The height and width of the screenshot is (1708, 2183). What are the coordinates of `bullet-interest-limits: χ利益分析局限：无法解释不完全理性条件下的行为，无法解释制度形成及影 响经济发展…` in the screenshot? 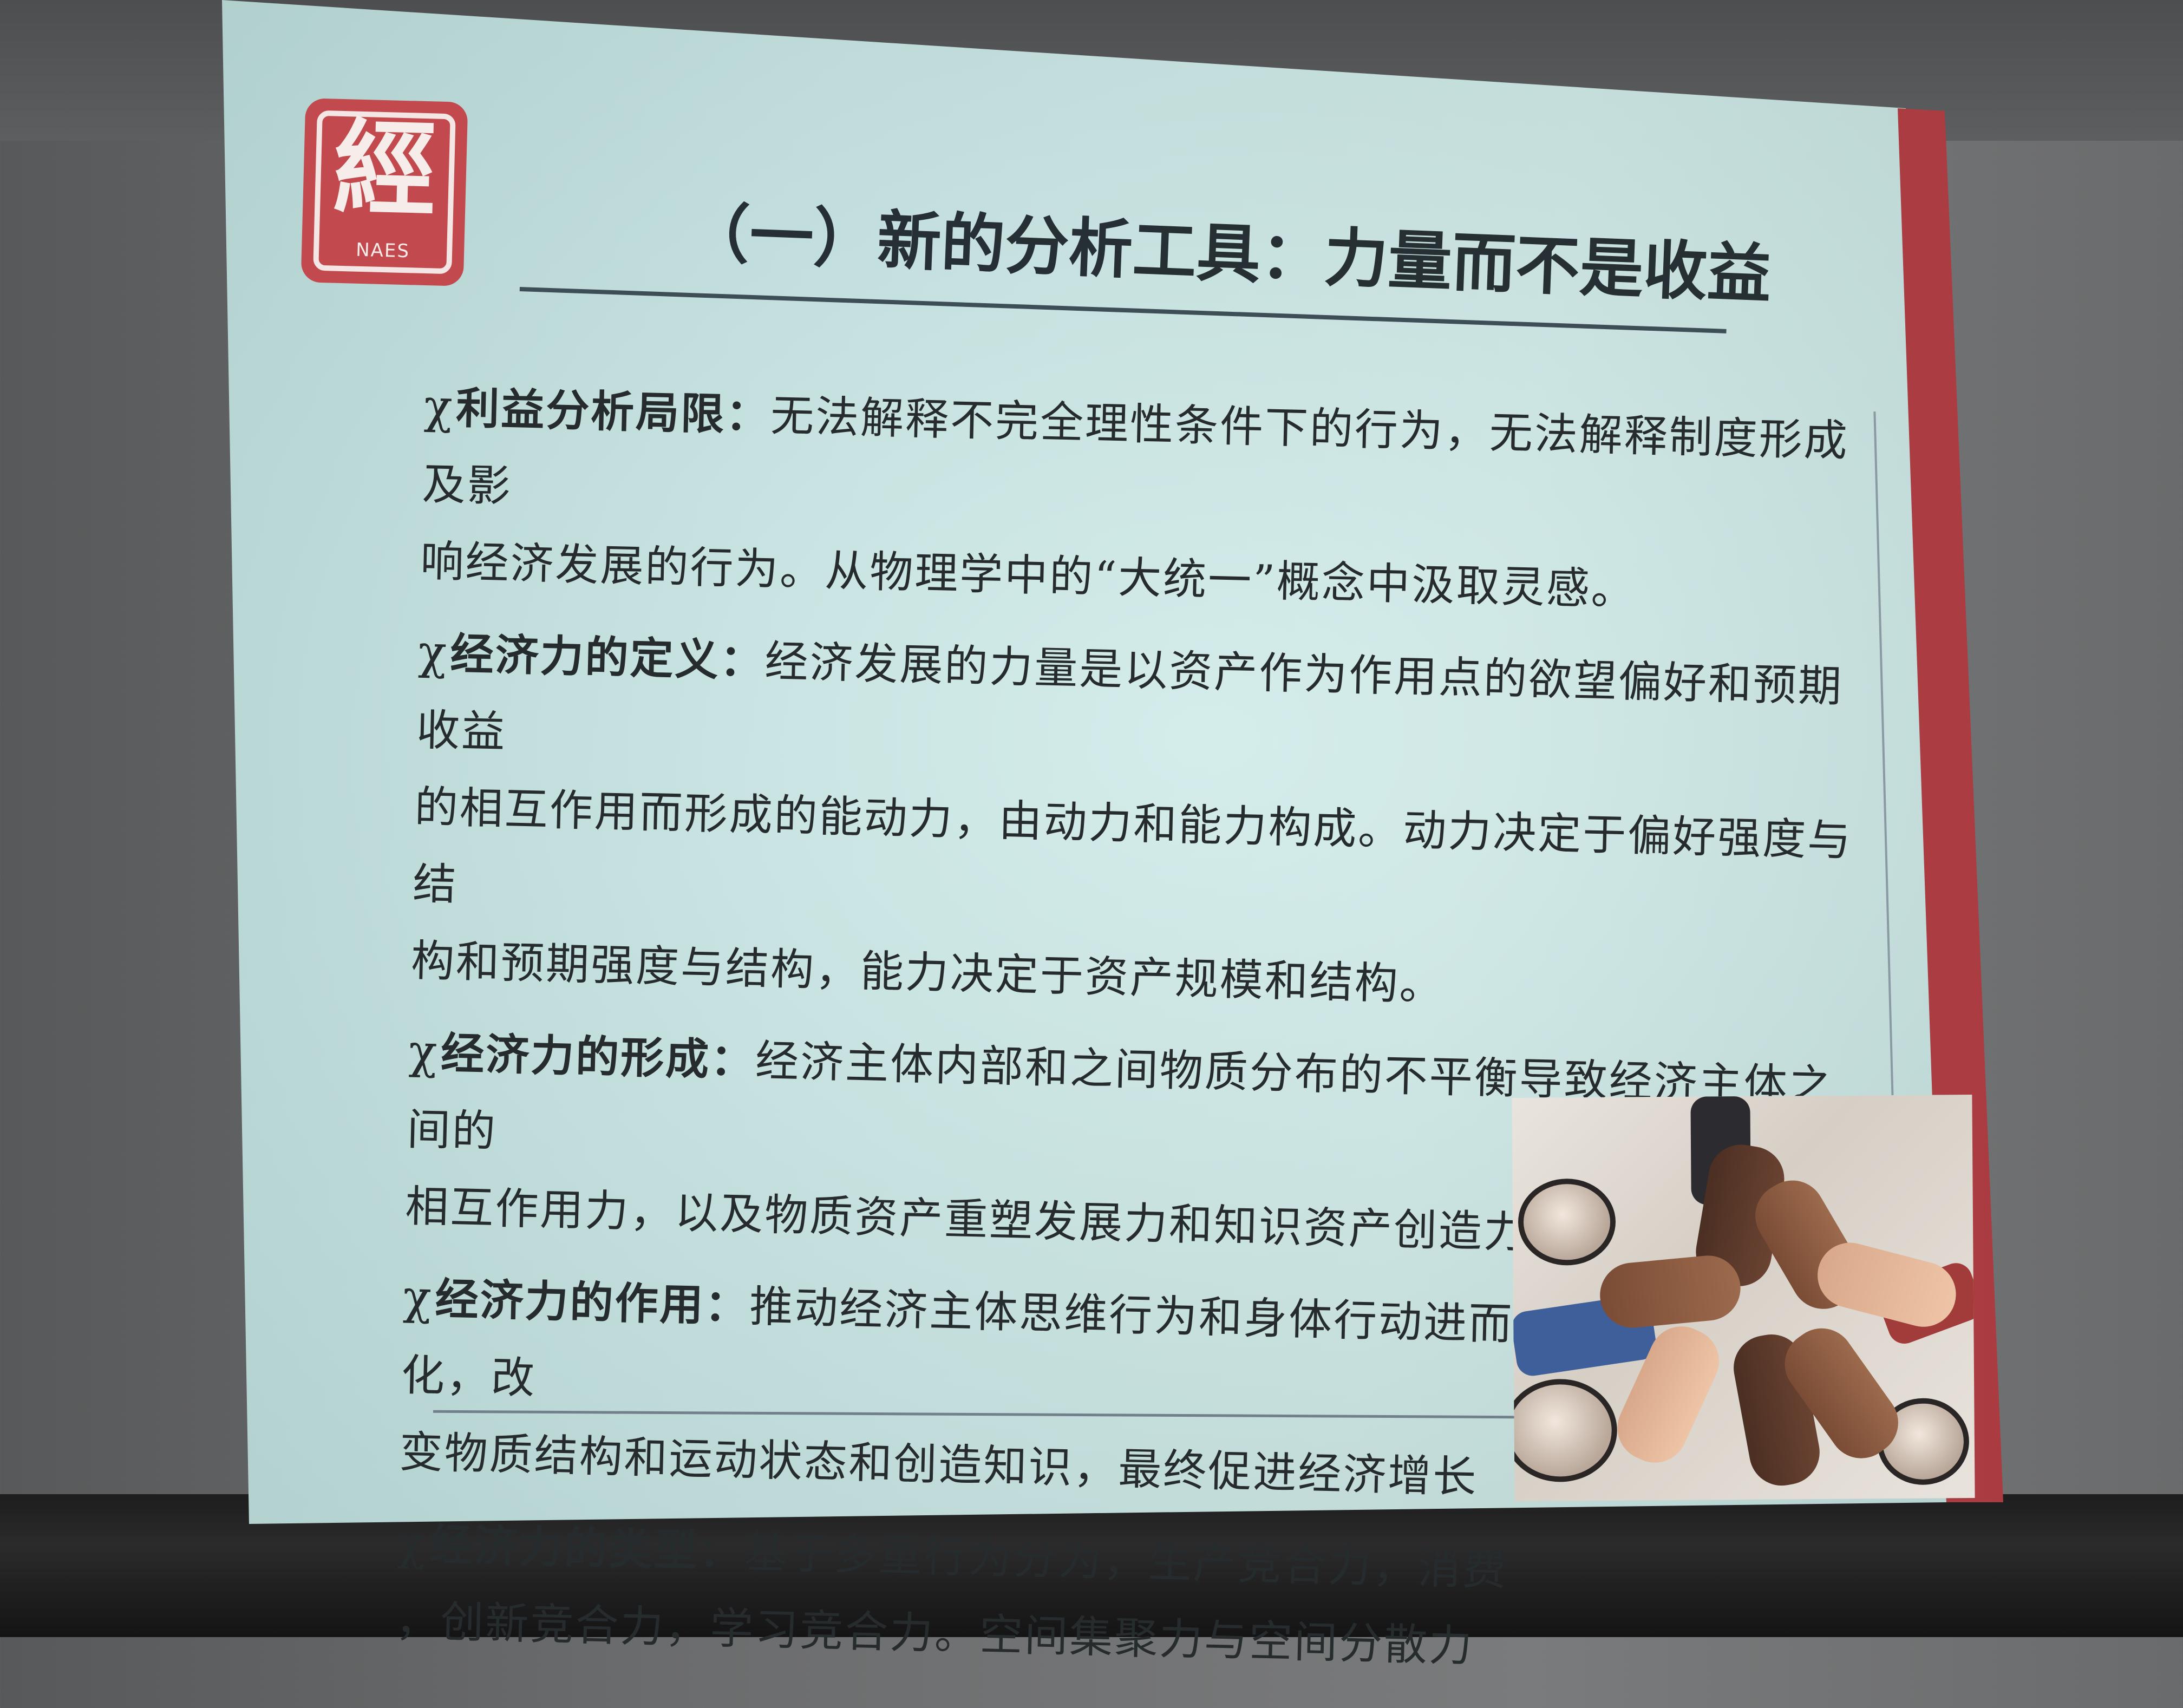 It's located at (1153, 501).